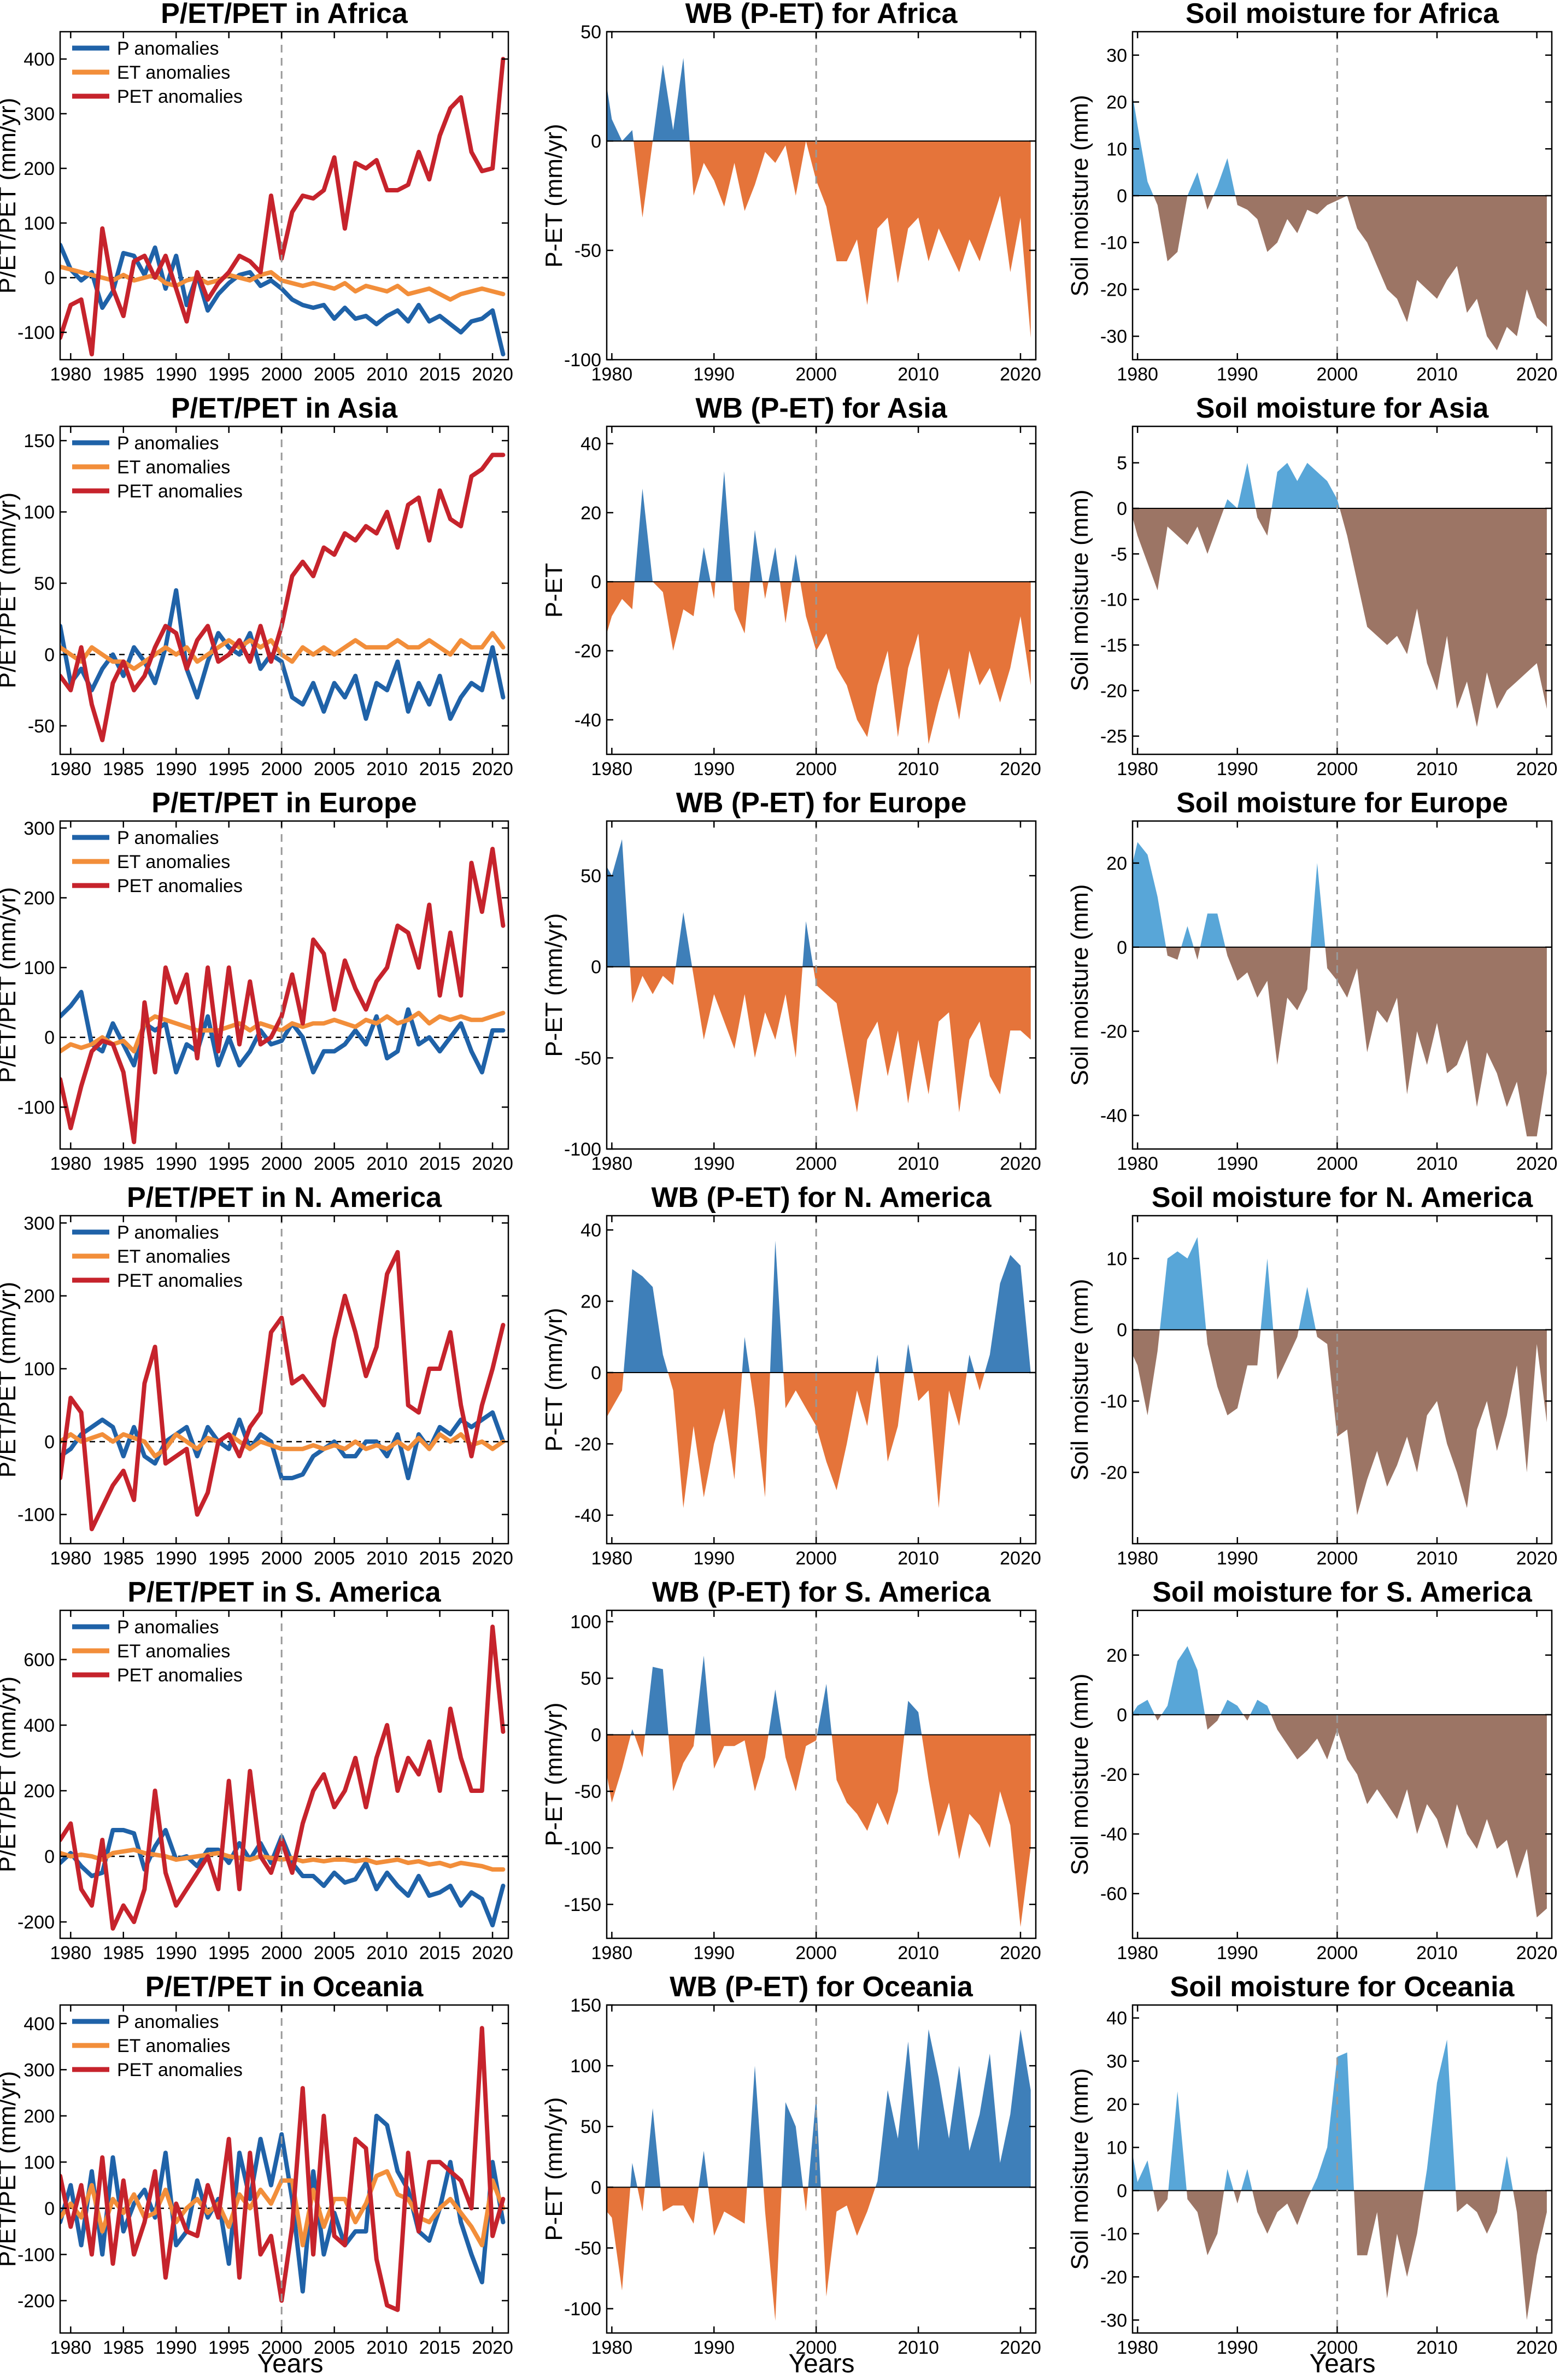 Image resolution: width=1560 pixels, height=2380 pixels. Describe the element at coordinates (587, 1058) in the screenshot. I see `y-tick-label-wb-p-et-for-europe-1: -50` at that location.